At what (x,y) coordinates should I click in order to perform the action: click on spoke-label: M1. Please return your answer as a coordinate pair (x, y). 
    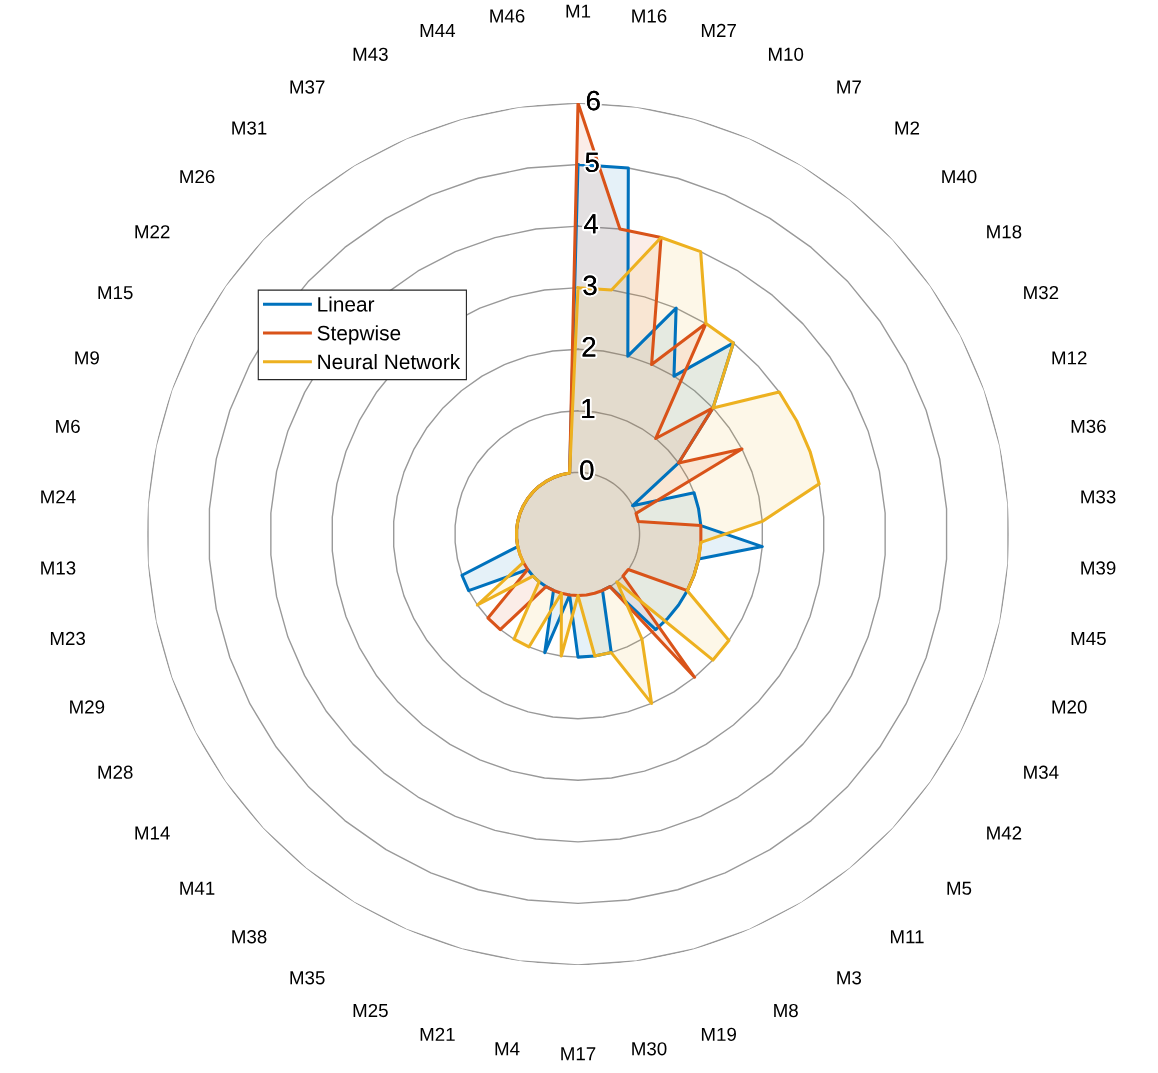
    Looking at the image, I should click on (578, 11).